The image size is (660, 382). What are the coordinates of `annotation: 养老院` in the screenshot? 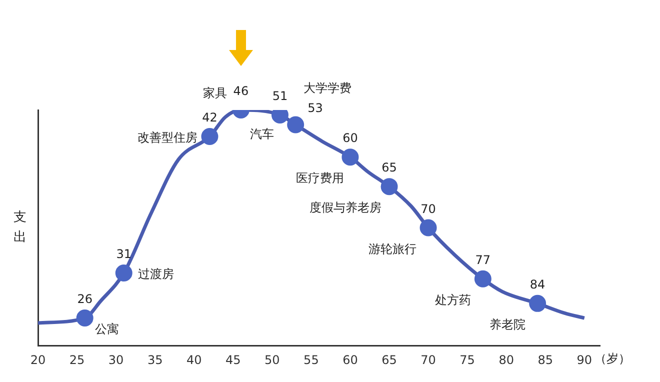 It's located at (508, 325).